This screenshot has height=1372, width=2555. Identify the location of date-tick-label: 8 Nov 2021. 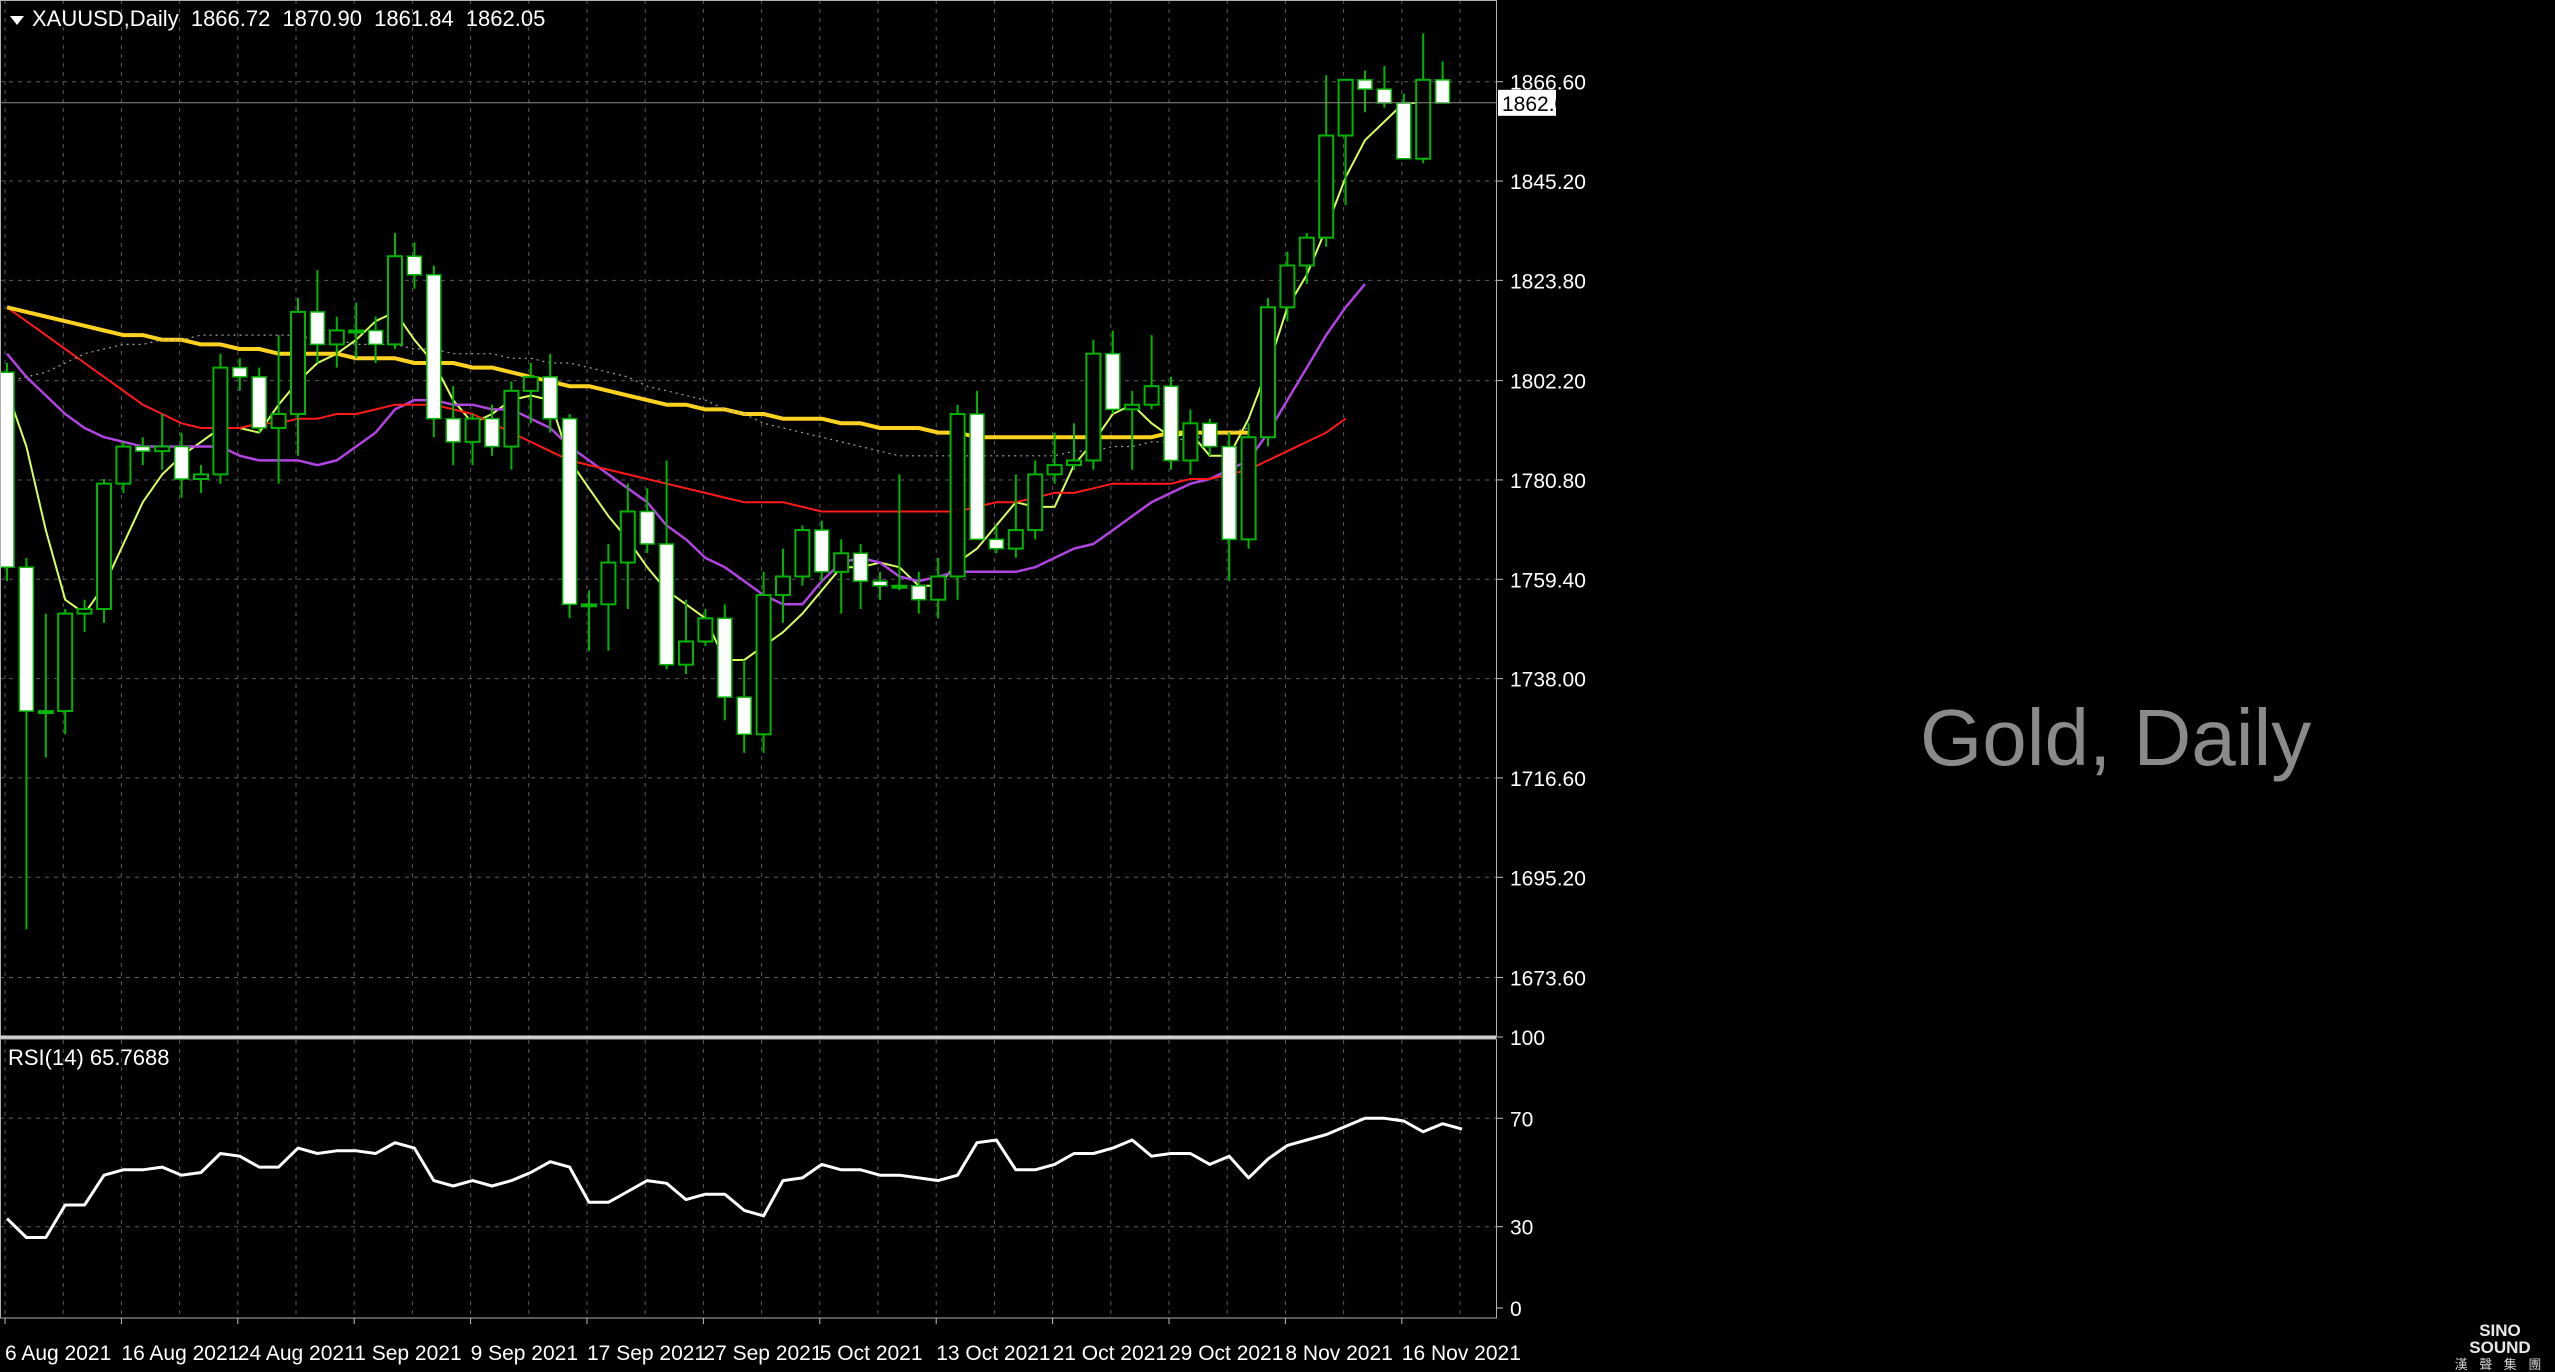
(1338, 1353).